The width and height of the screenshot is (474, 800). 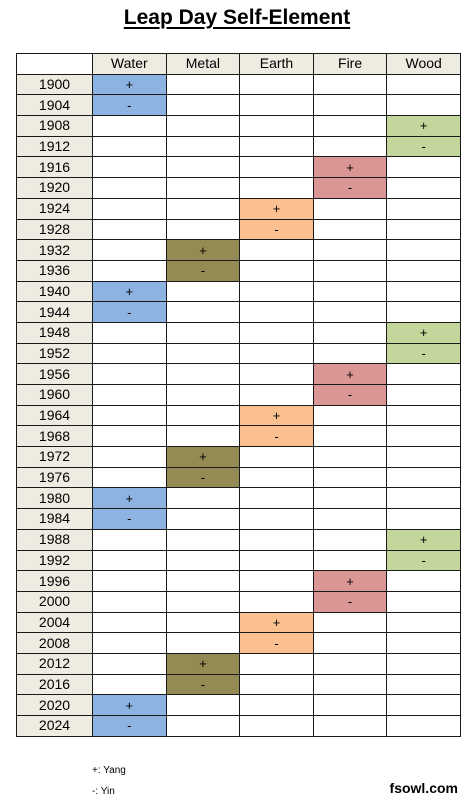 What do you see at coordinates (238, 560) in the screenshot?
I see `table-row: 1992 -` at bounding box center [238, 560].